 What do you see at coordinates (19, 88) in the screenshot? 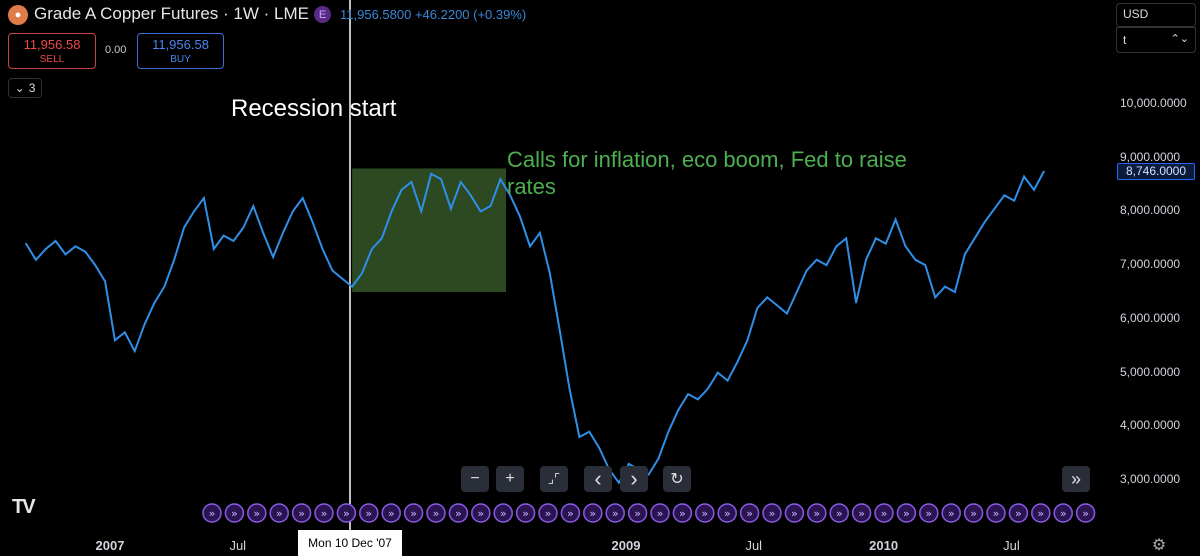
I see `chevron-down-icon: ⌄` at bounding box center [19, 88].